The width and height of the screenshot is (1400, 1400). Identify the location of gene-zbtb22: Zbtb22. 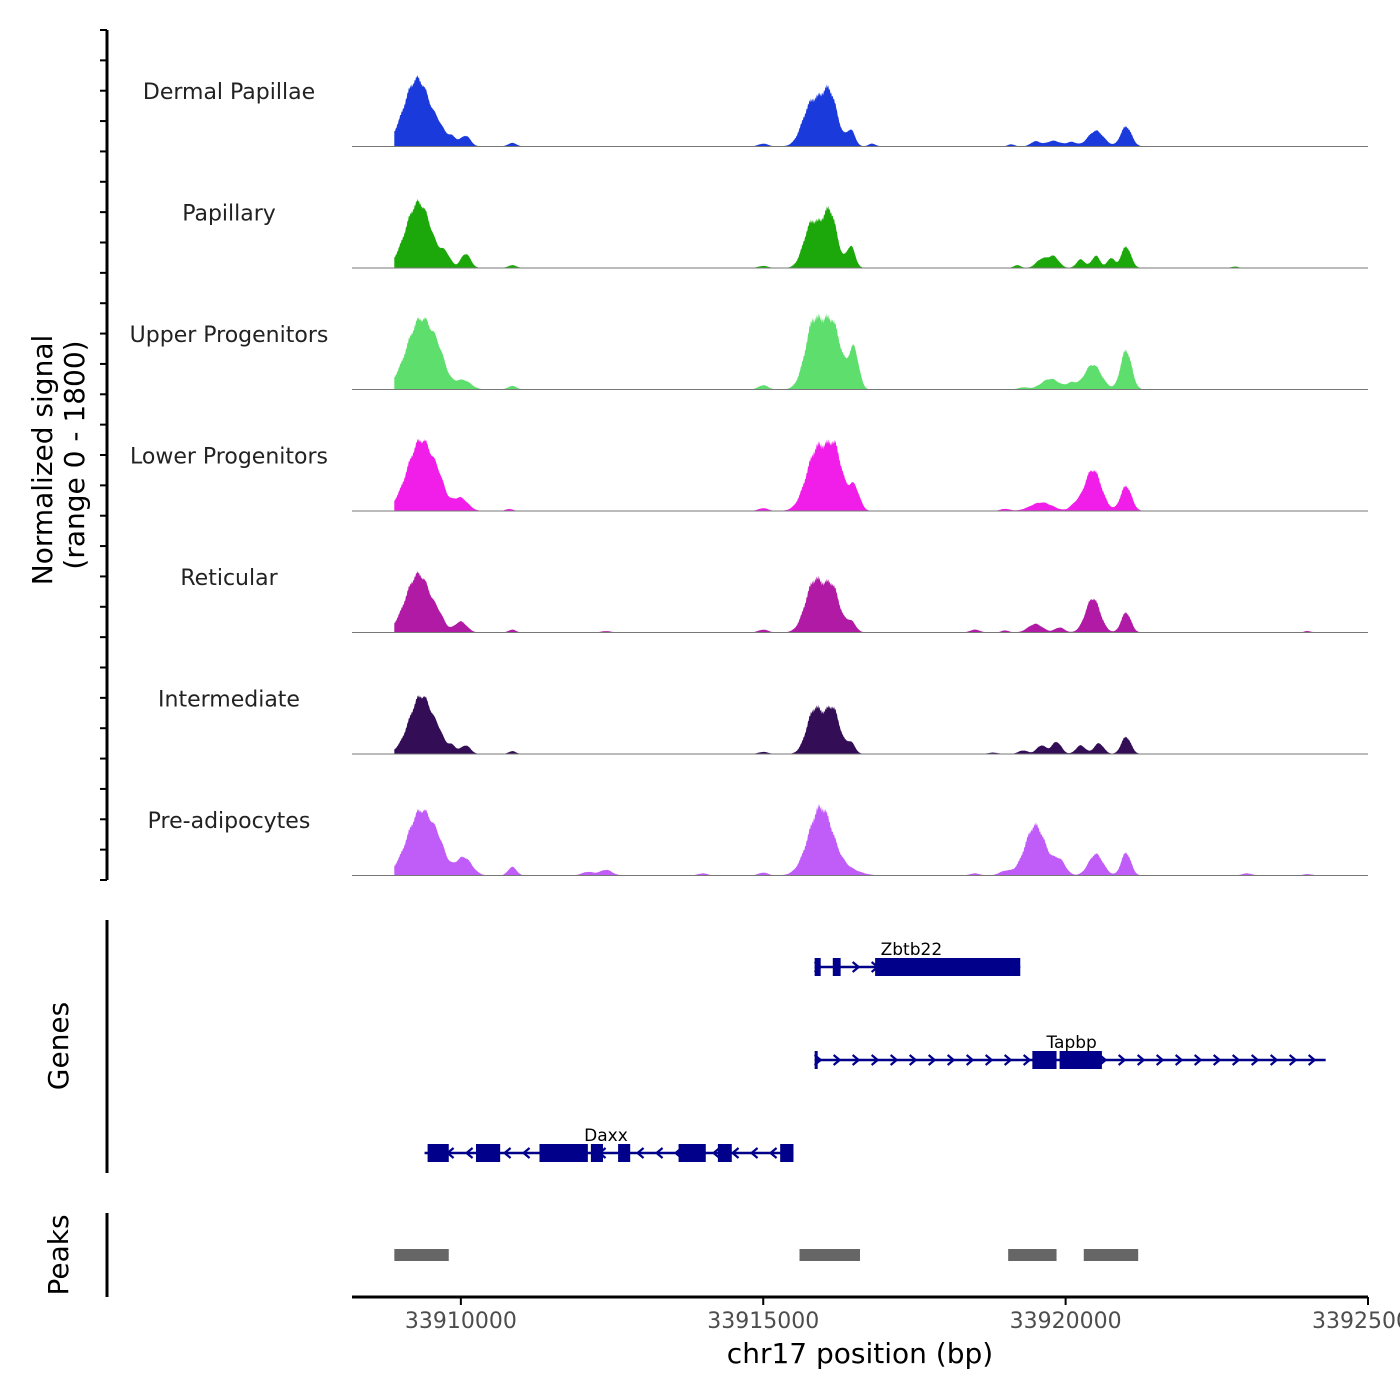
(917, 958).